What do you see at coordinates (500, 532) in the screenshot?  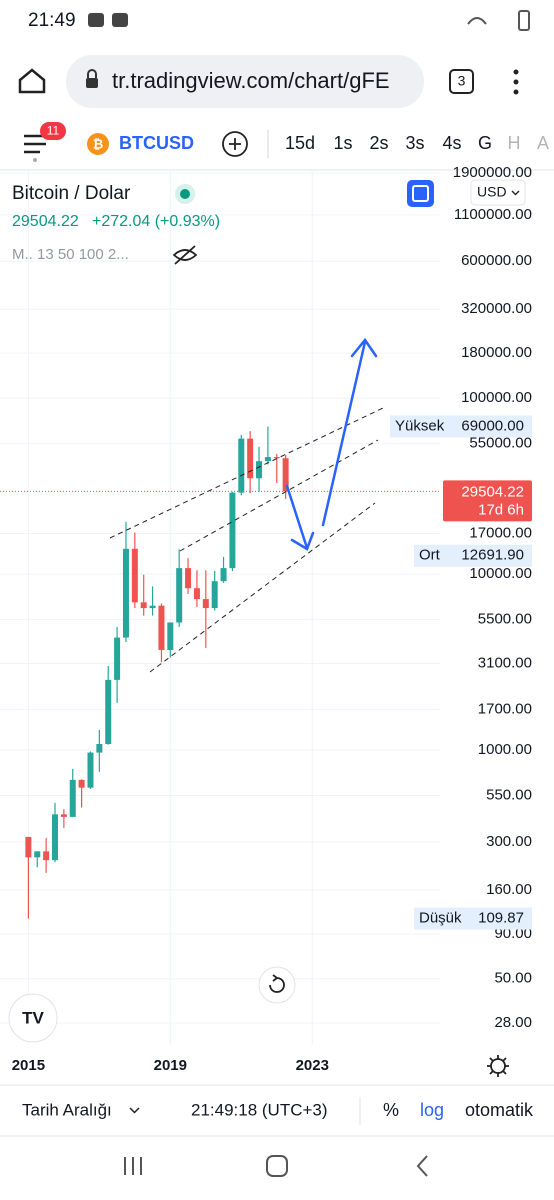 I see `y-tick-label: 17000.00` at bounding box center [500, 532].